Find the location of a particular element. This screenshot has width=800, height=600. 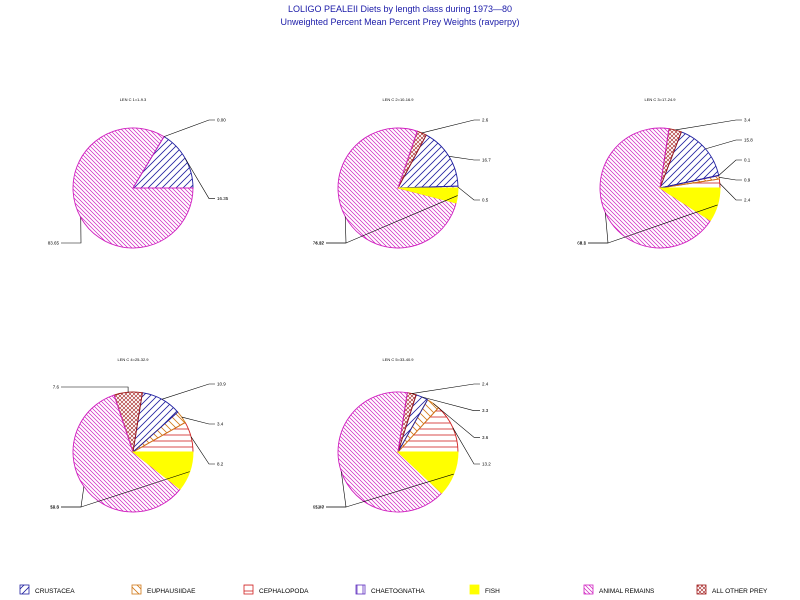

legend-swatch-cephalopoda is located at coordinates (248, 589).